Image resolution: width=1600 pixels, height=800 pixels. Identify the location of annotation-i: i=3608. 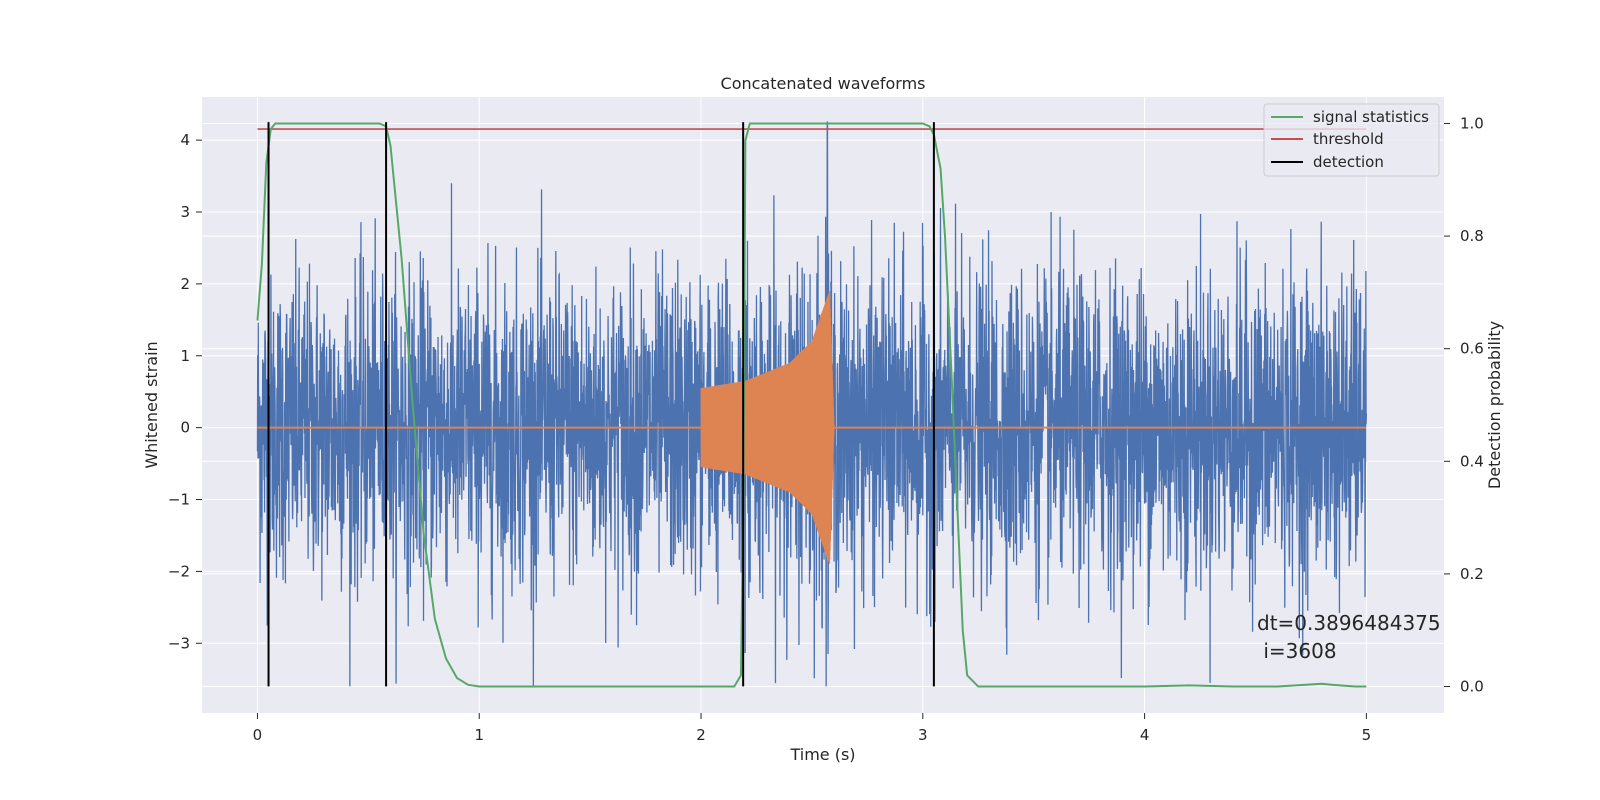
(1297, 651).